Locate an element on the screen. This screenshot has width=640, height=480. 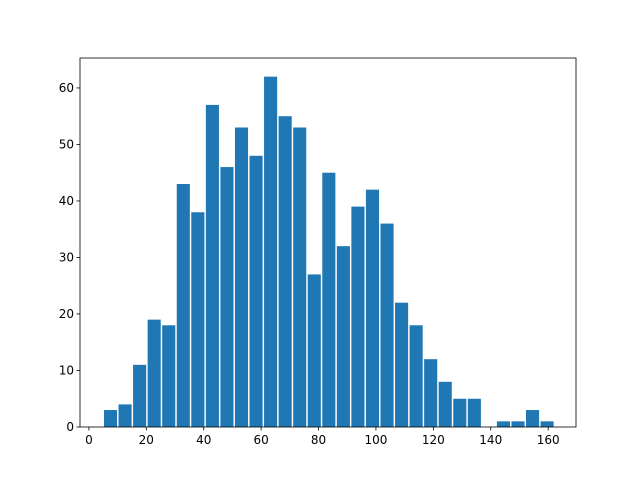
y-tick-label: 60 is located at coordinates (66, 88).